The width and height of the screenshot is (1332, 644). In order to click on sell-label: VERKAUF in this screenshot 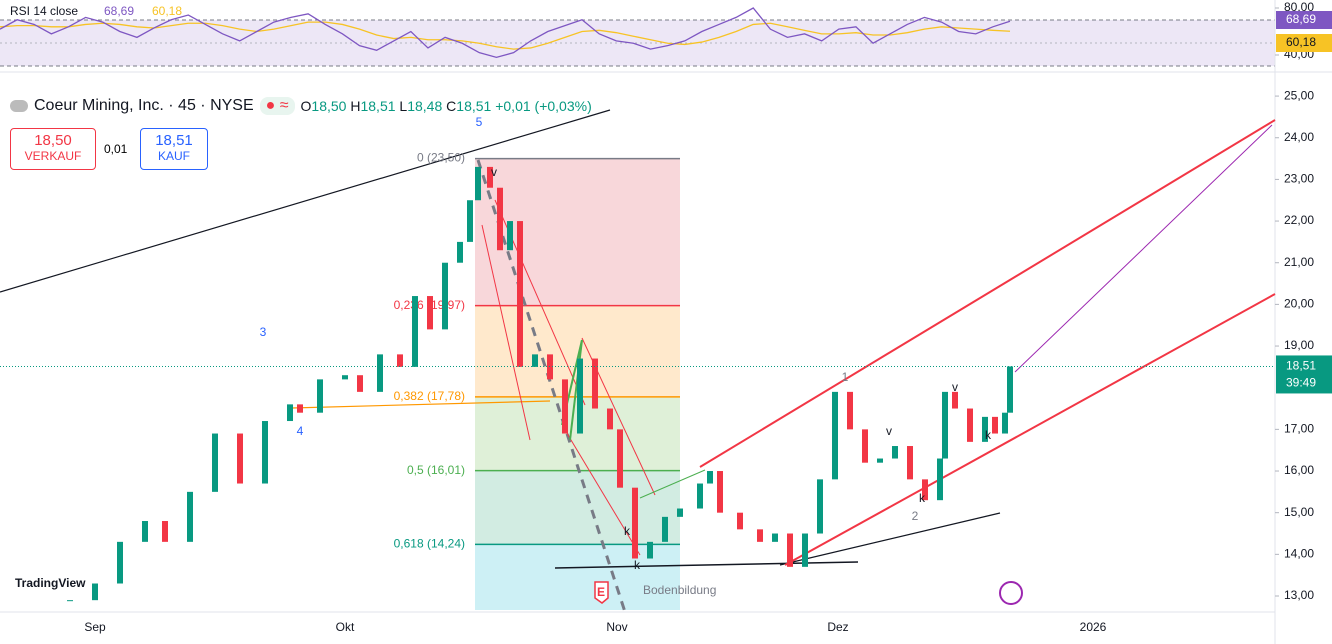, I will do `click(53, 156)`.